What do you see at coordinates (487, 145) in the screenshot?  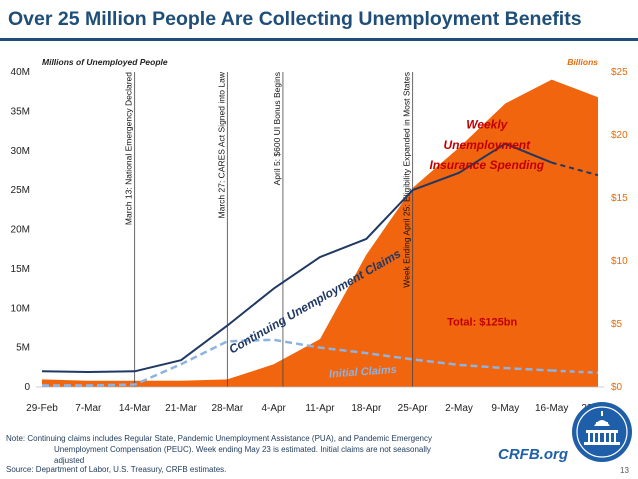 I see `spending-label: Unemployment` at bounding box center [487, 145].